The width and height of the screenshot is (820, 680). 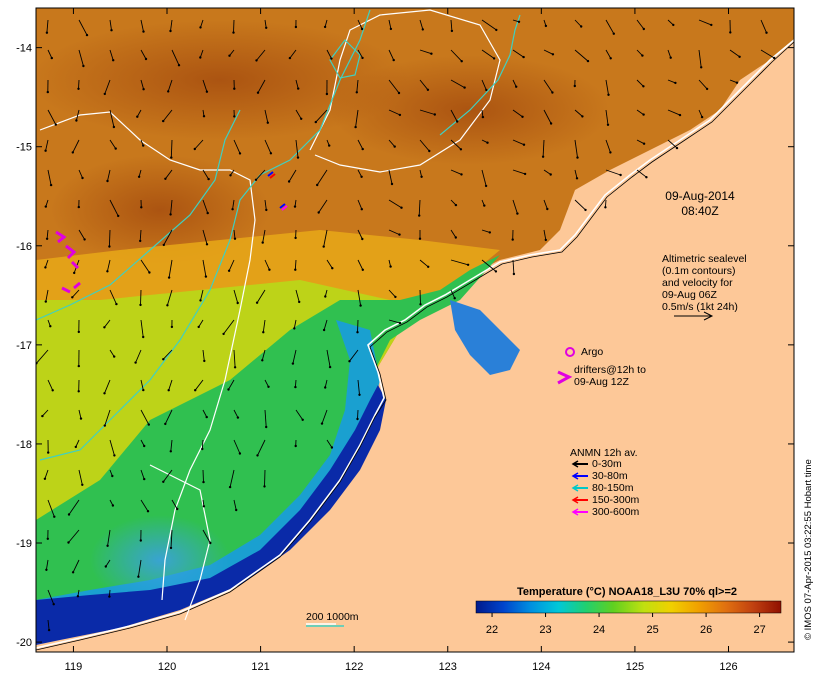 I want to click on depth-legend: 200 1000m, so click(x=332, y=619).